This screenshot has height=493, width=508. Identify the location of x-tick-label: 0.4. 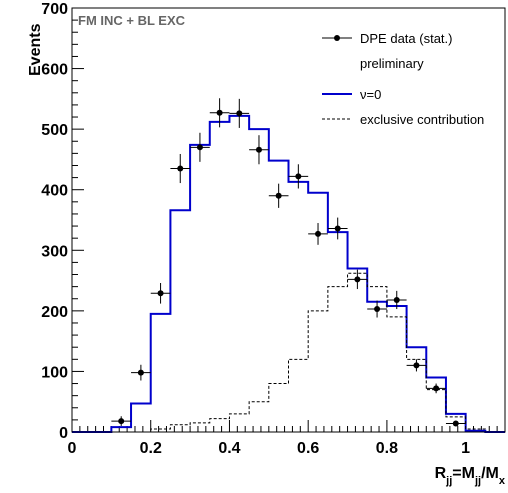
(229, 448).